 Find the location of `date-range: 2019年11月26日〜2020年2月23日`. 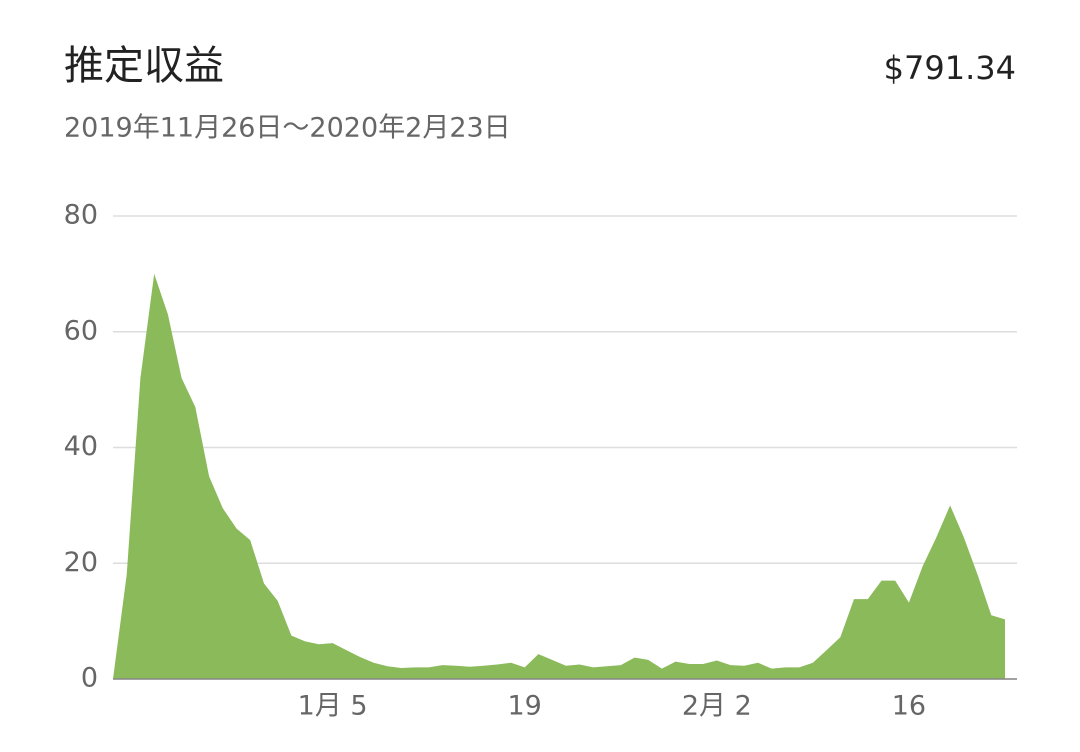

date-range: 2019年11月26日〜2020年2月23日 is located at coordinates (287, 128).